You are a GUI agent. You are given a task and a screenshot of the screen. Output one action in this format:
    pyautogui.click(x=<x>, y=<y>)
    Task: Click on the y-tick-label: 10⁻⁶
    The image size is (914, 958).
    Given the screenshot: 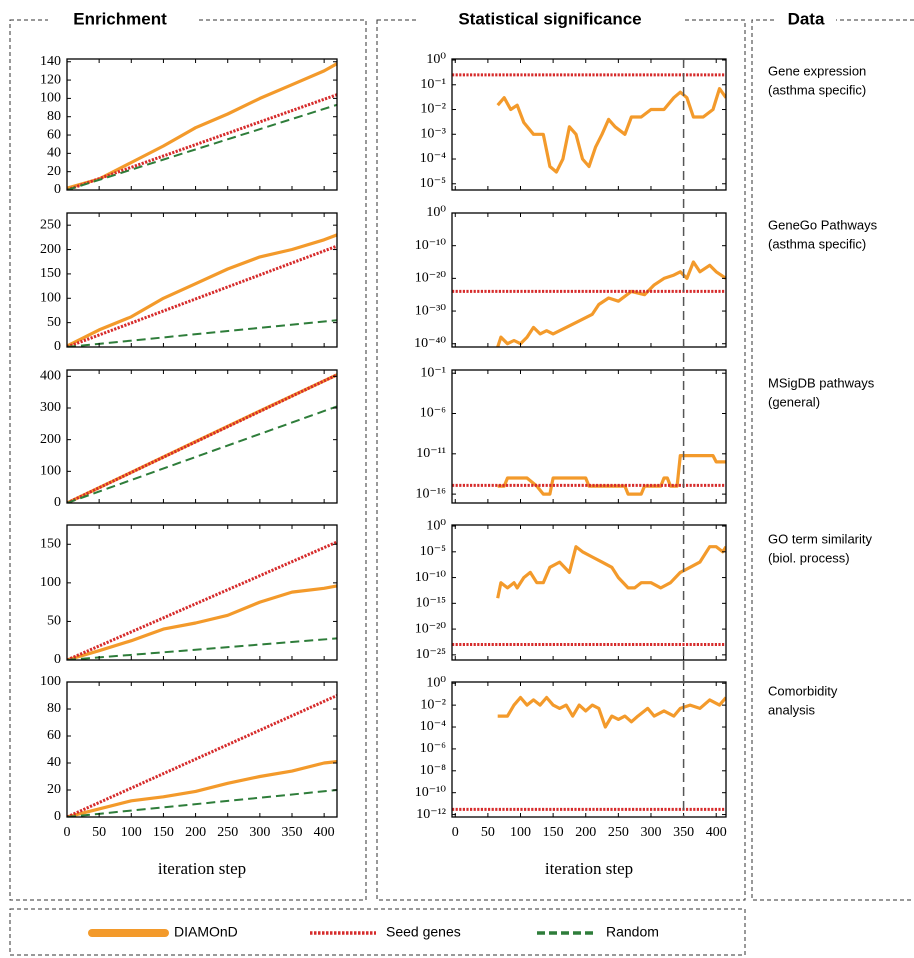 What is the action you would take?
    pyautogui.click(x=433, y=413)
    